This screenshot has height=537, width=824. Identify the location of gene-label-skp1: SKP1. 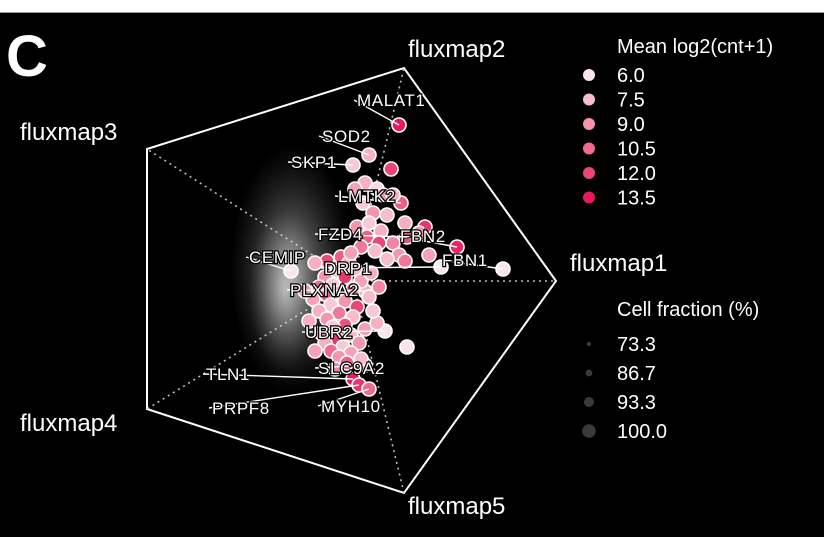
(314, 162).